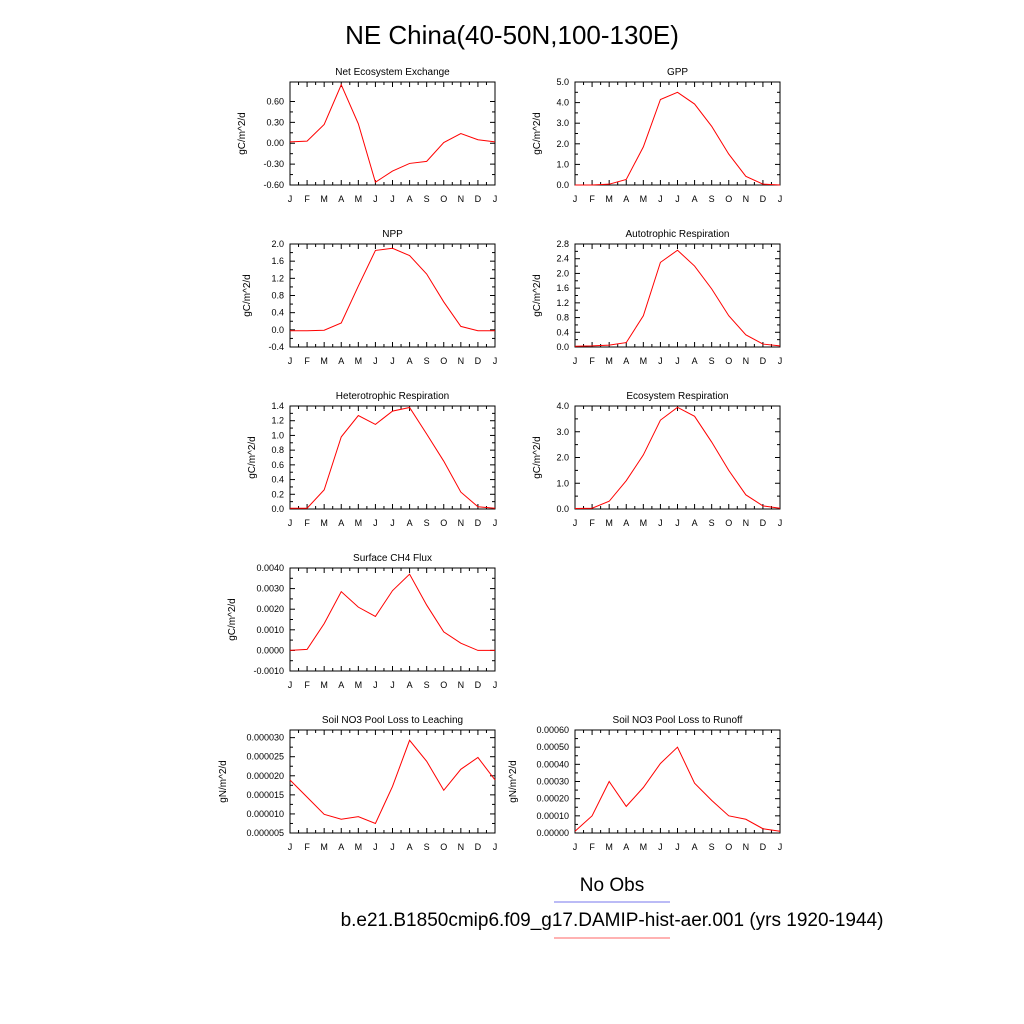  I want to click on y-tick-label: -0.30, so click(273, 164).